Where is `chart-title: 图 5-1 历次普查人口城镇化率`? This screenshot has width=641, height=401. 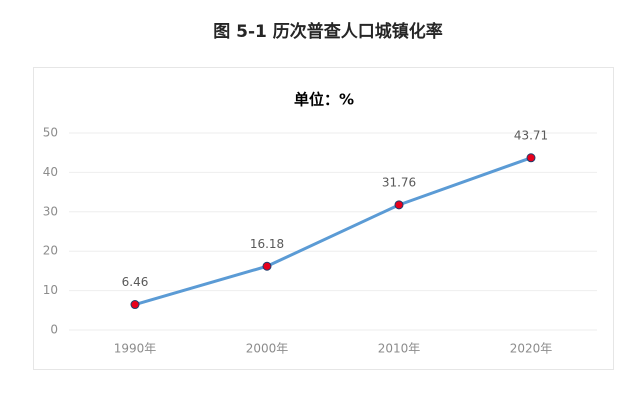
chart-title: 图 5-1 历次普查人口城镇化率 is located at coordinates (328, 31).